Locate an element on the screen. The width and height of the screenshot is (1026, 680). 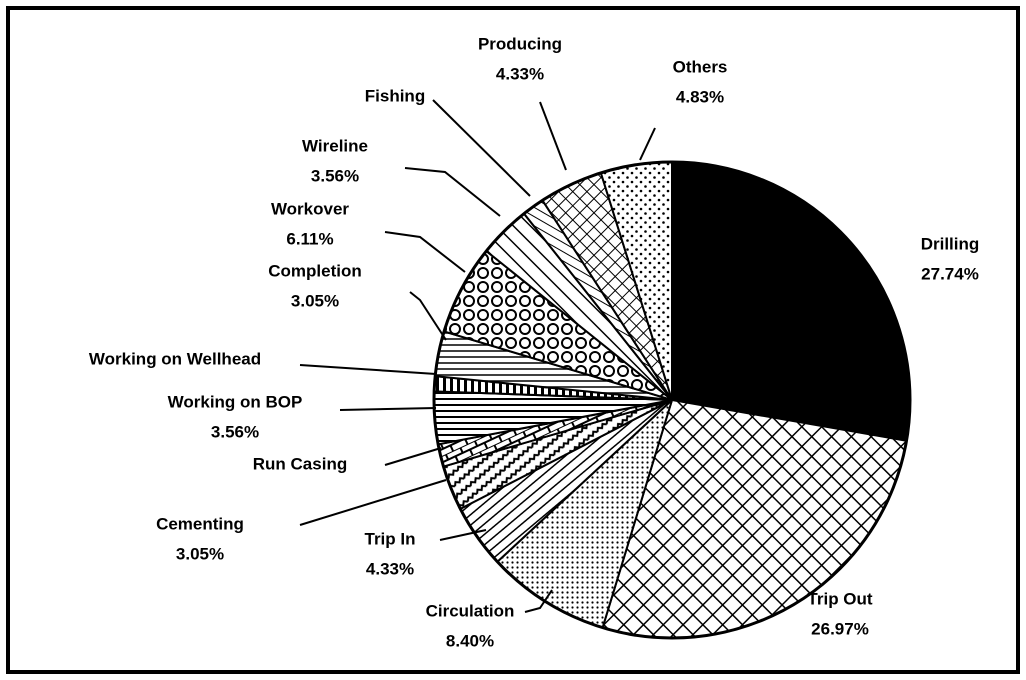
slice-label: Fishing is located at coordinates (395, 95).